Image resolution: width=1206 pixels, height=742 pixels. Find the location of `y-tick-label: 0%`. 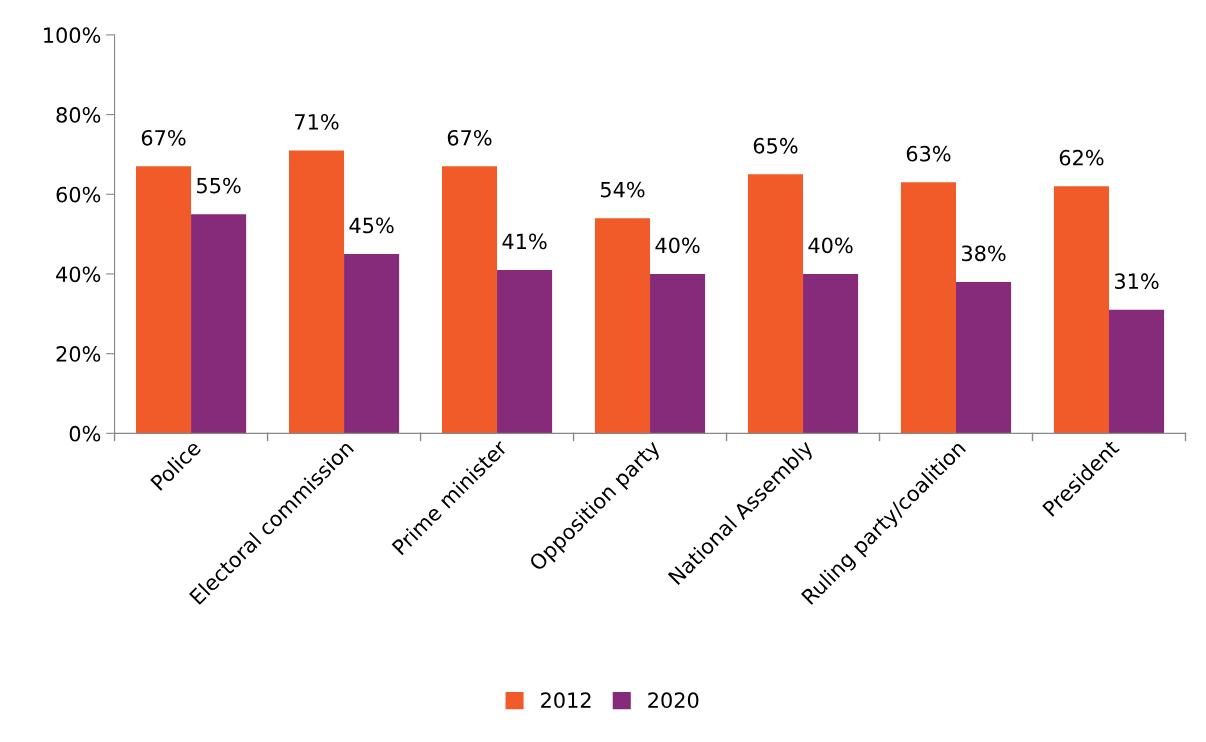

y-tick-label: 0% is located at coordinates (85, 433).